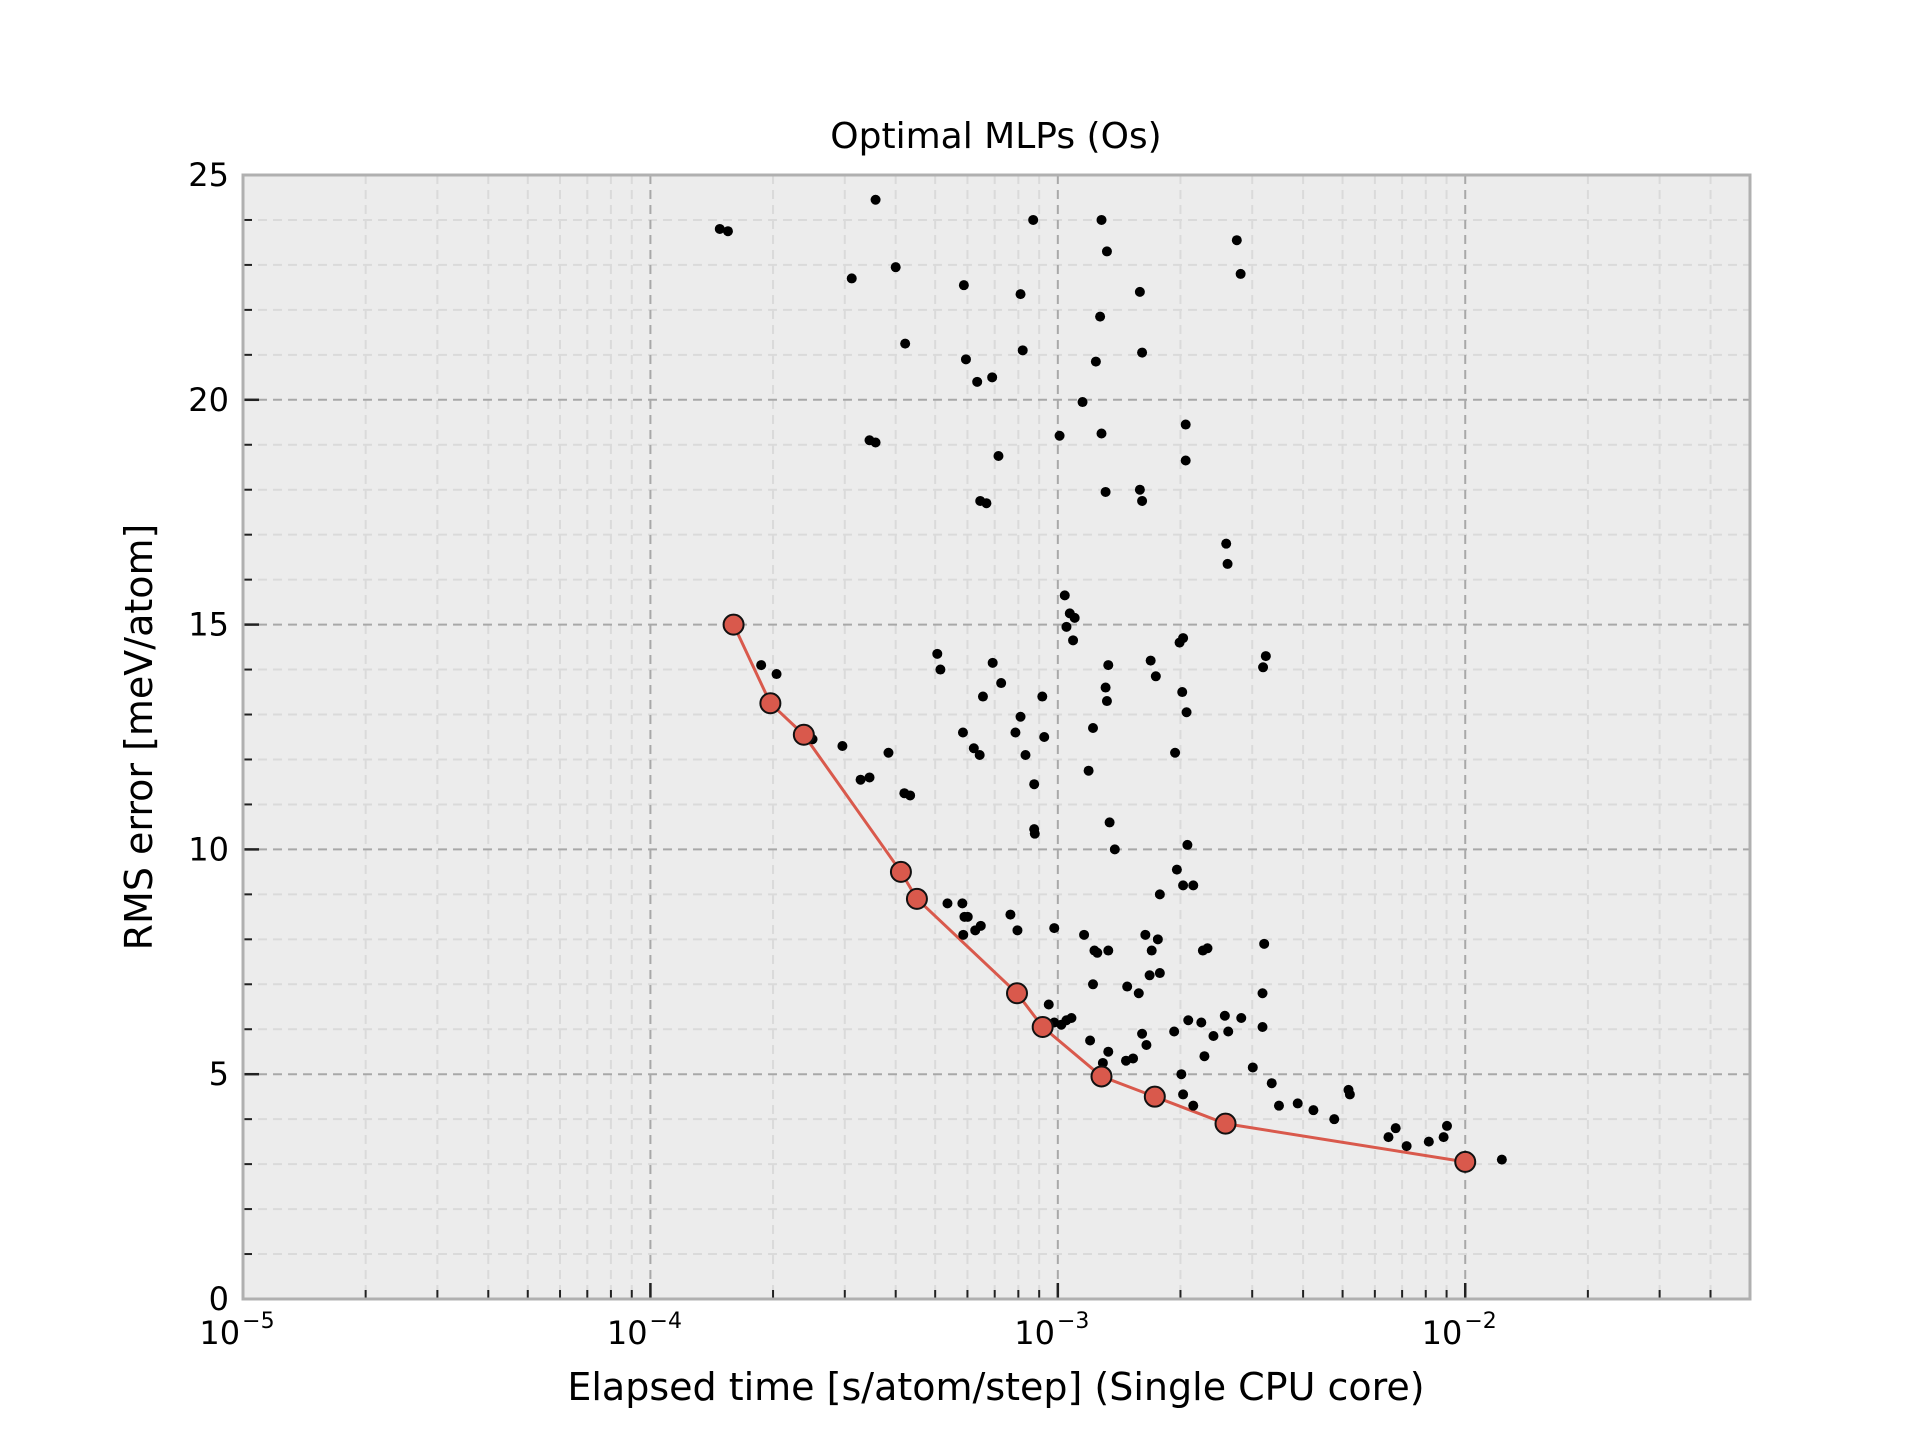  Describe the element at coordinates (219, 1074) in the screenshot. I see `y-tick-label: 5` at that location.